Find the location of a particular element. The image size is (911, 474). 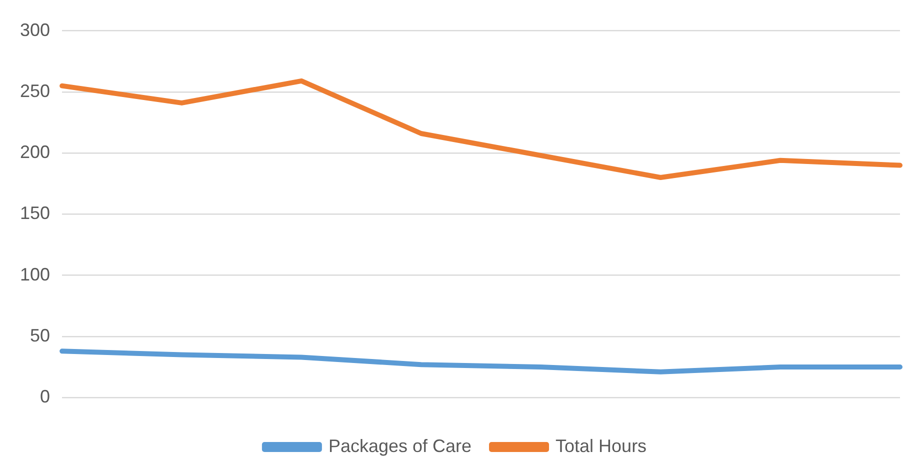

y-tick-label: 50 is located at coordinates (40, 335).